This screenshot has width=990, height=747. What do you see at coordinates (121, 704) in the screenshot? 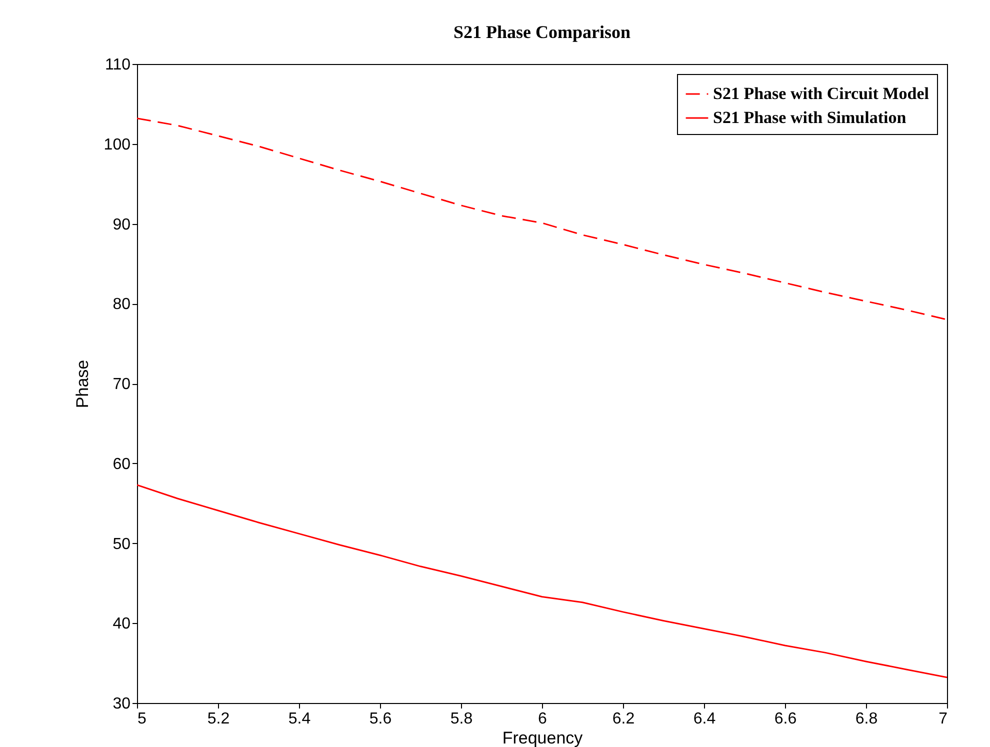
I see `y-tick-label: 30` at bounding box center [121, 704].